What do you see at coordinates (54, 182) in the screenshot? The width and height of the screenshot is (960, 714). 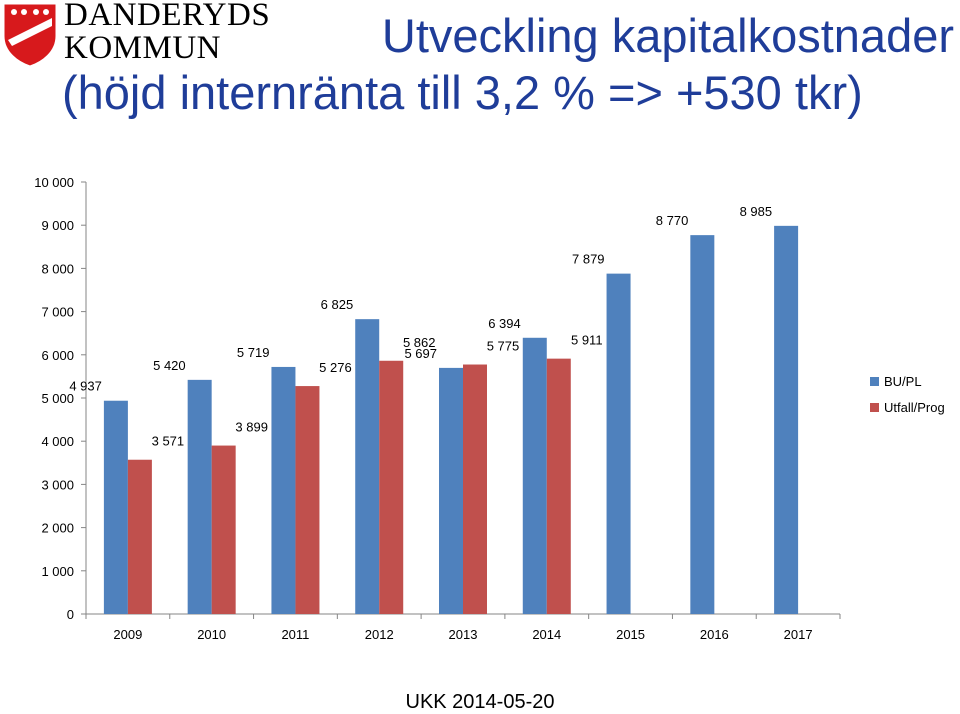 I see `y-tick-label: 10 000` at bounding box center [54, 182].